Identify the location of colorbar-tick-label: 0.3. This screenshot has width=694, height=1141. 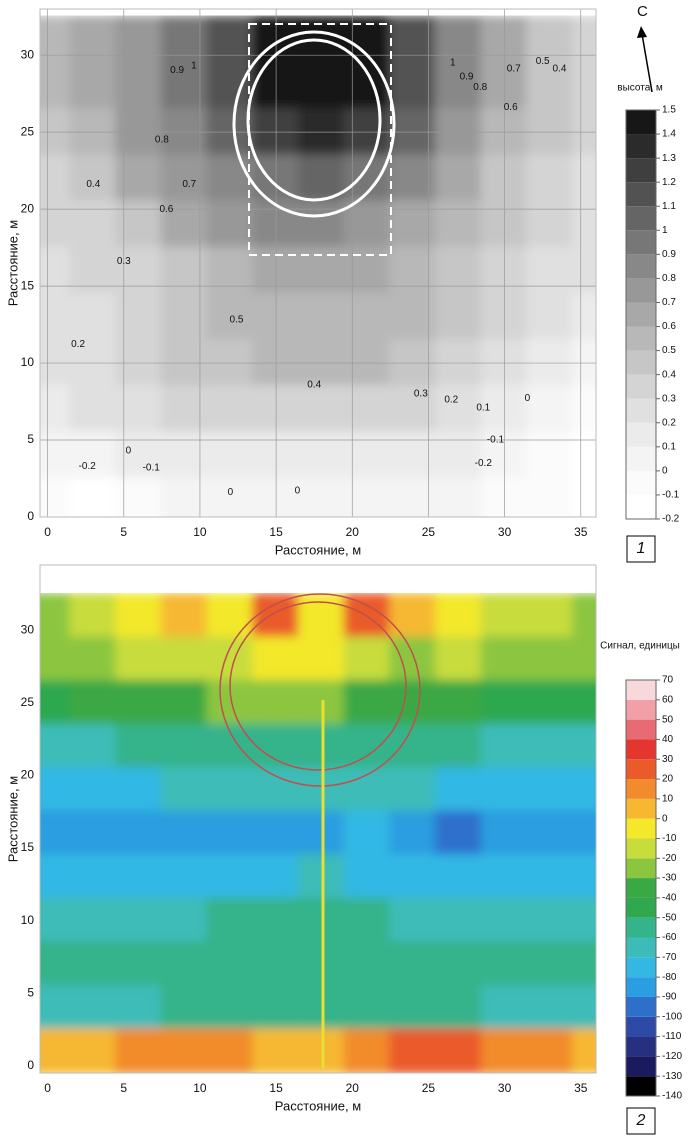
(669, 398).